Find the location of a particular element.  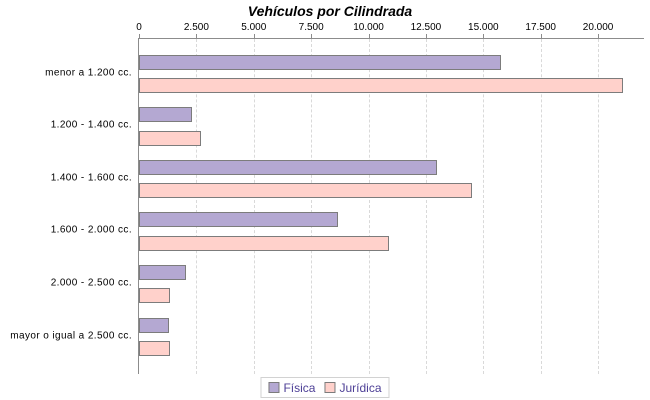

chart-title: Vehículos por Cilindrada is located at coordinates (330, 11).